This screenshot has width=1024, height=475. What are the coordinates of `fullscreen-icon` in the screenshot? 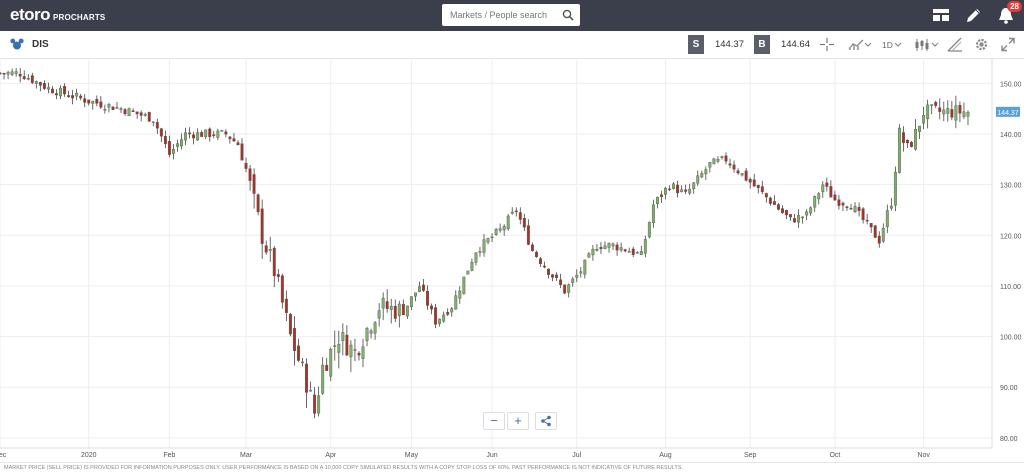 It's located at (1008, 44).